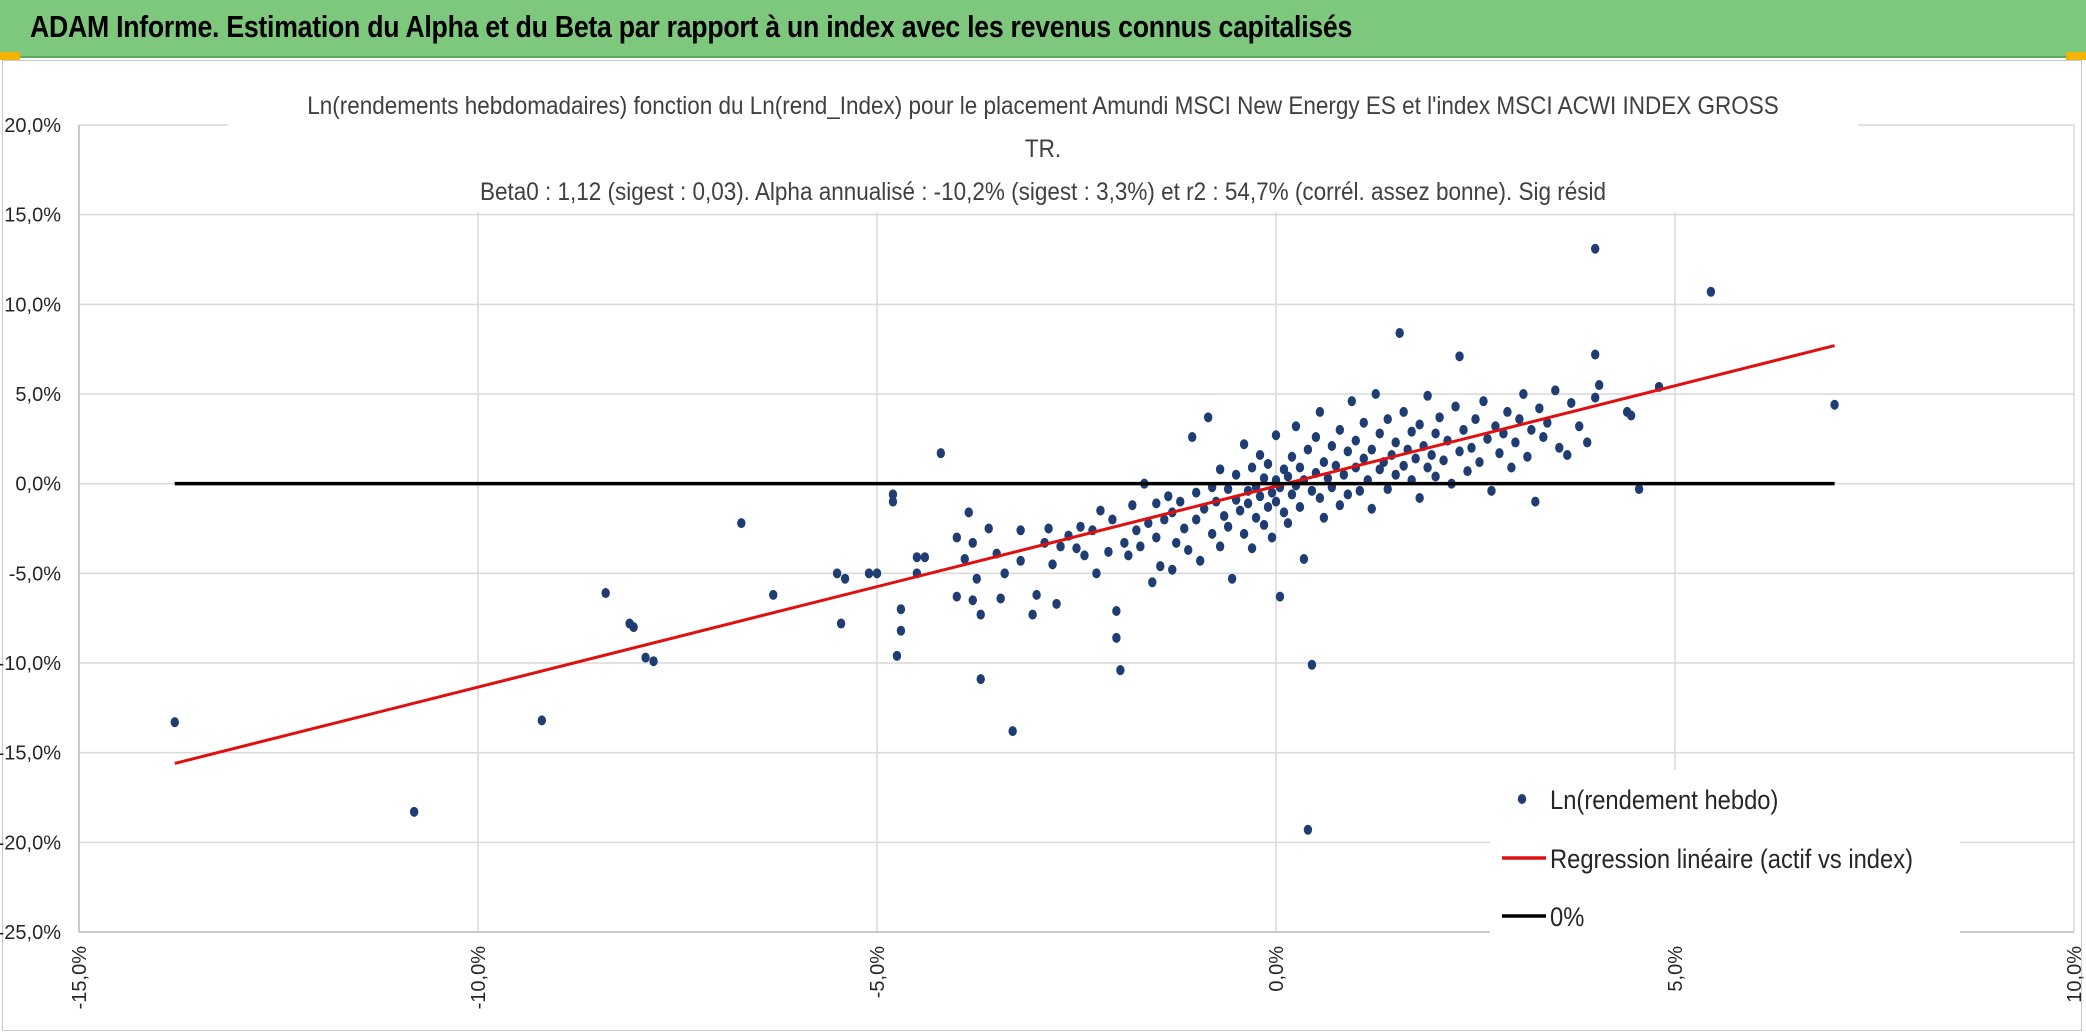  I want to click on x-tick-label: -5,0%, so click(878, 972).